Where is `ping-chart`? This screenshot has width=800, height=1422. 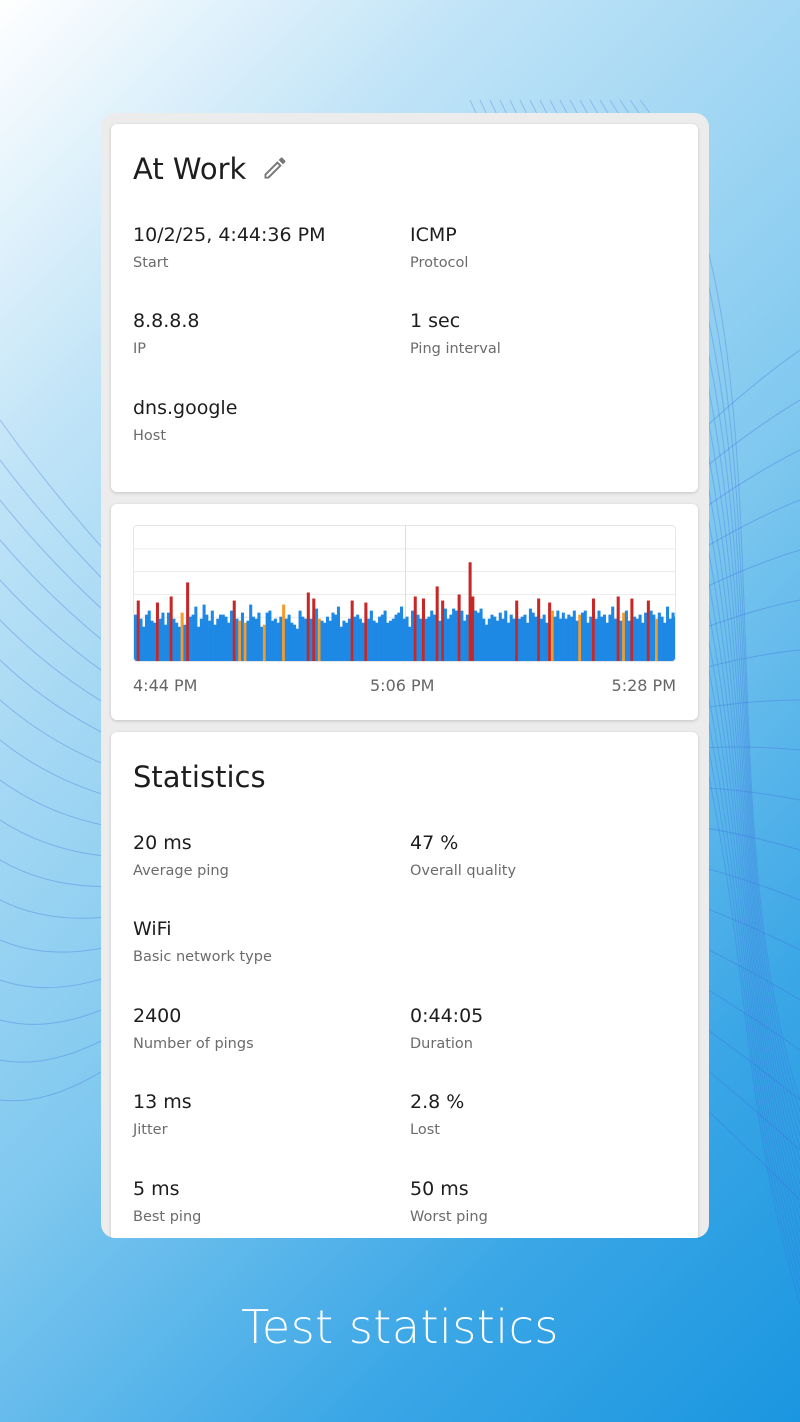 ping-chart is located at coordinates (404, 593).